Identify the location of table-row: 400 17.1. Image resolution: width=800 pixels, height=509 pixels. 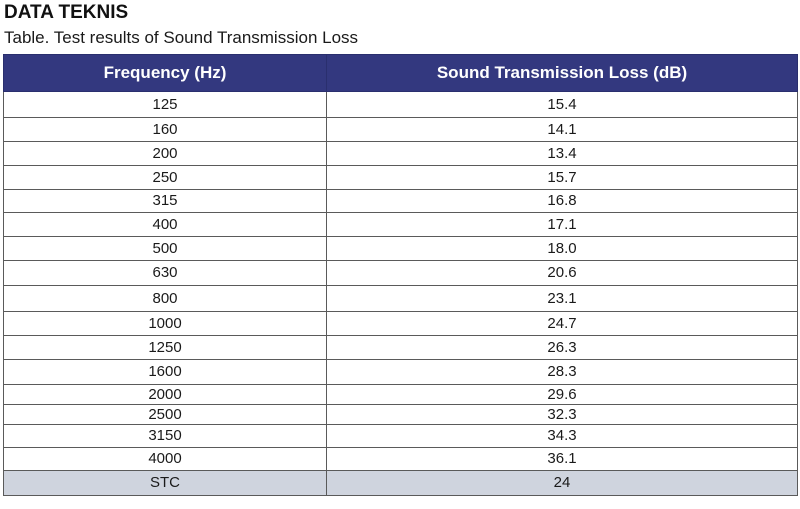
(400, 224).